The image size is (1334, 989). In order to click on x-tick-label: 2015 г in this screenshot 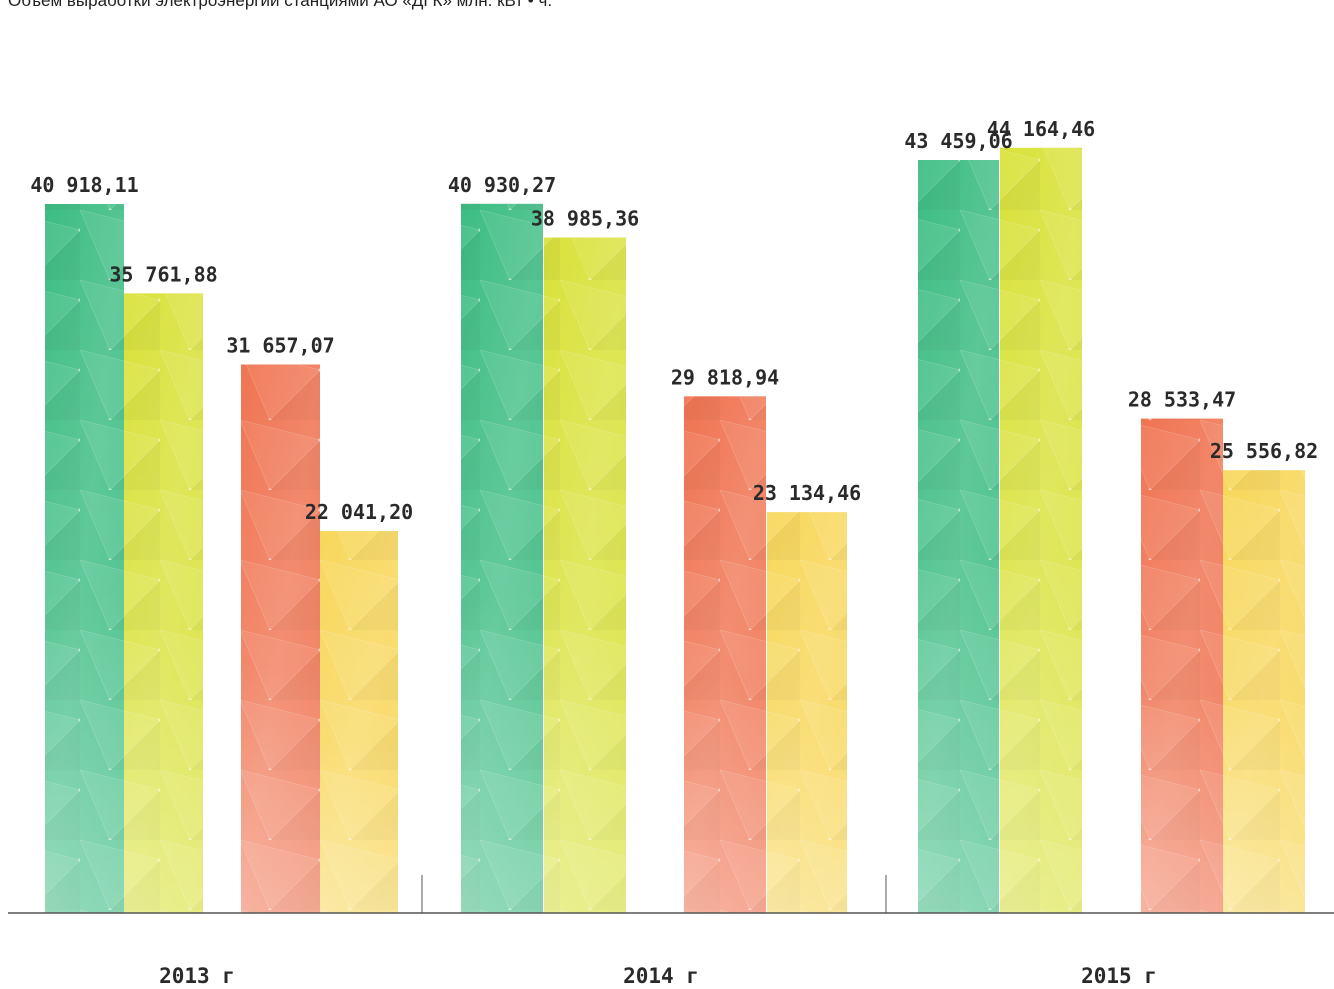, I will do `click(1119, 976)`.